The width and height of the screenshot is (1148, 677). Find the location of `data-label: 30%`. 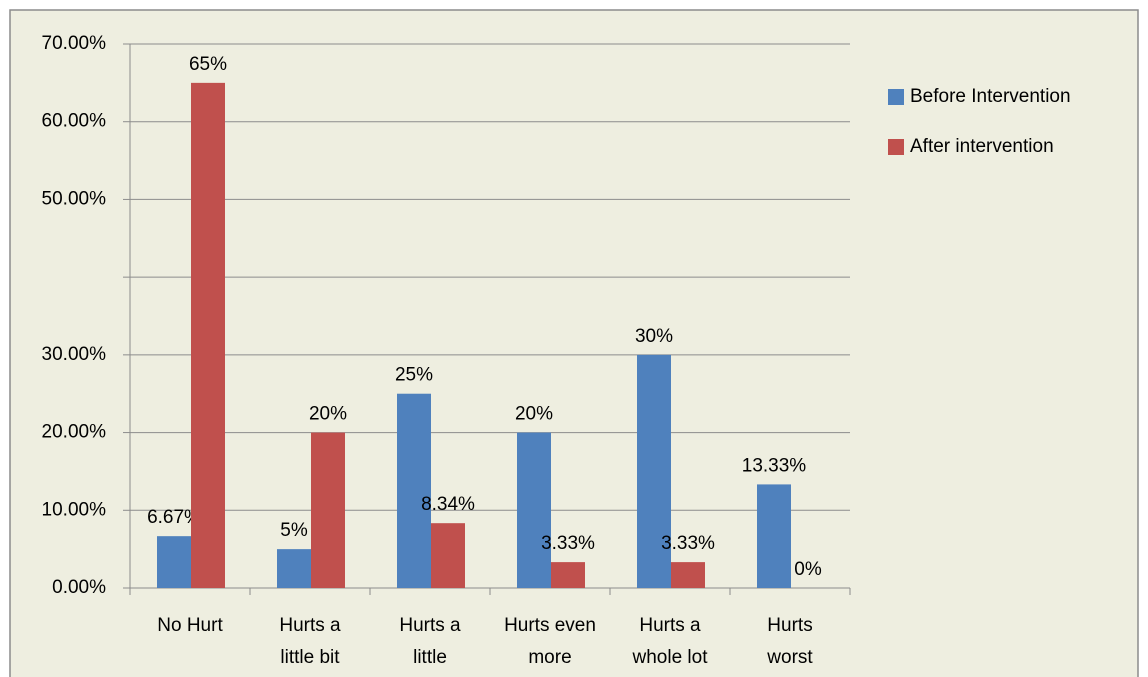

data-label: 30% is located at coordinates (654, 336).